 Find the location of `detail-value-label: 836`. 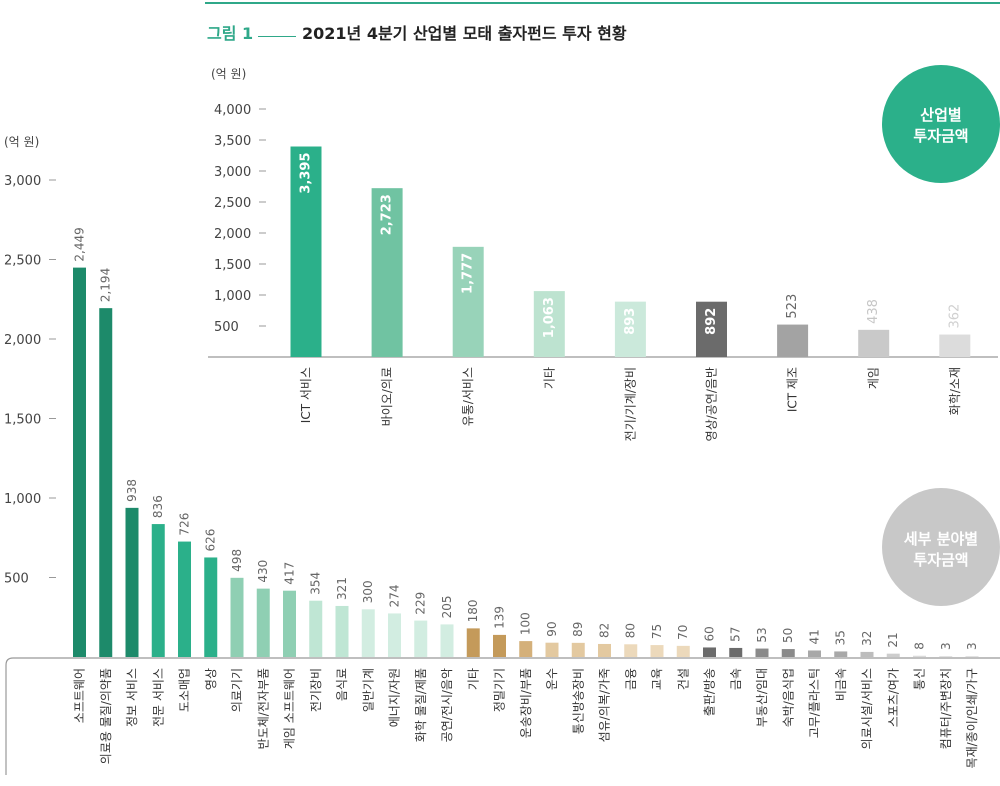

detail-value-label: 836 is located at coordinates (158, 506).